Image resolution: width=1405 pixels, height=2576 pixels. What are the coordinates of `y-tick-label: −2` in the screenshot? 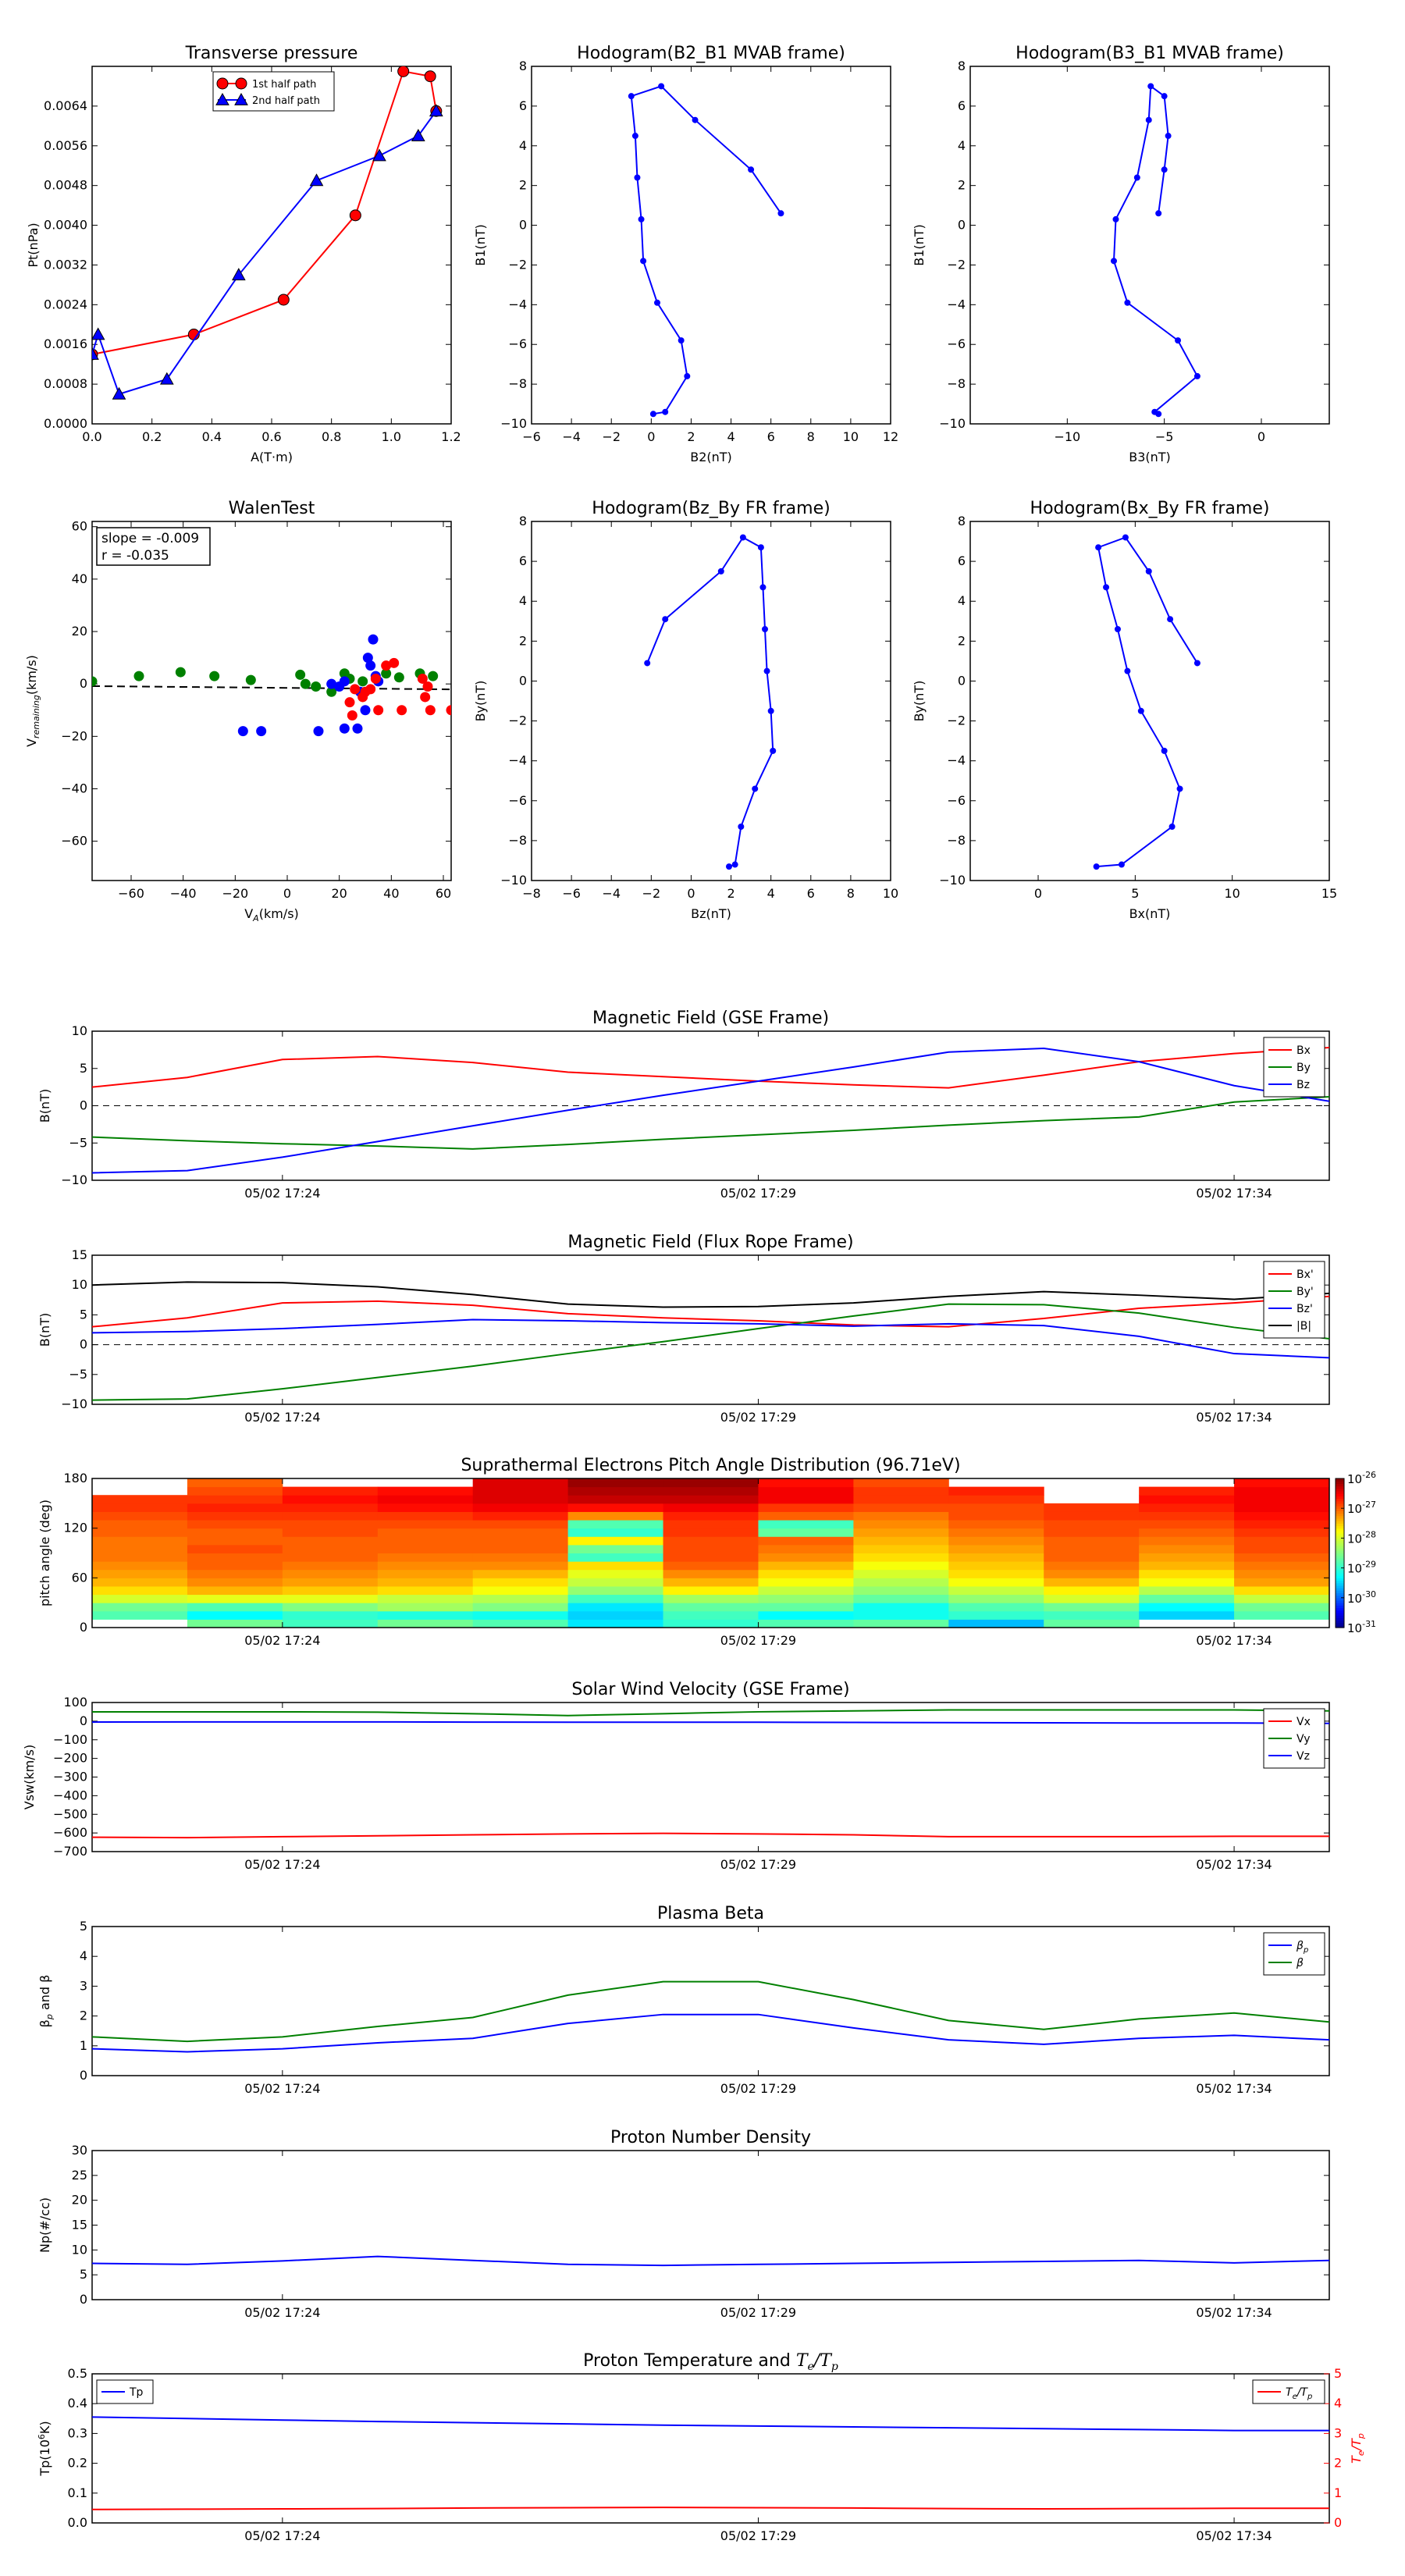 It's located at (517, 264).